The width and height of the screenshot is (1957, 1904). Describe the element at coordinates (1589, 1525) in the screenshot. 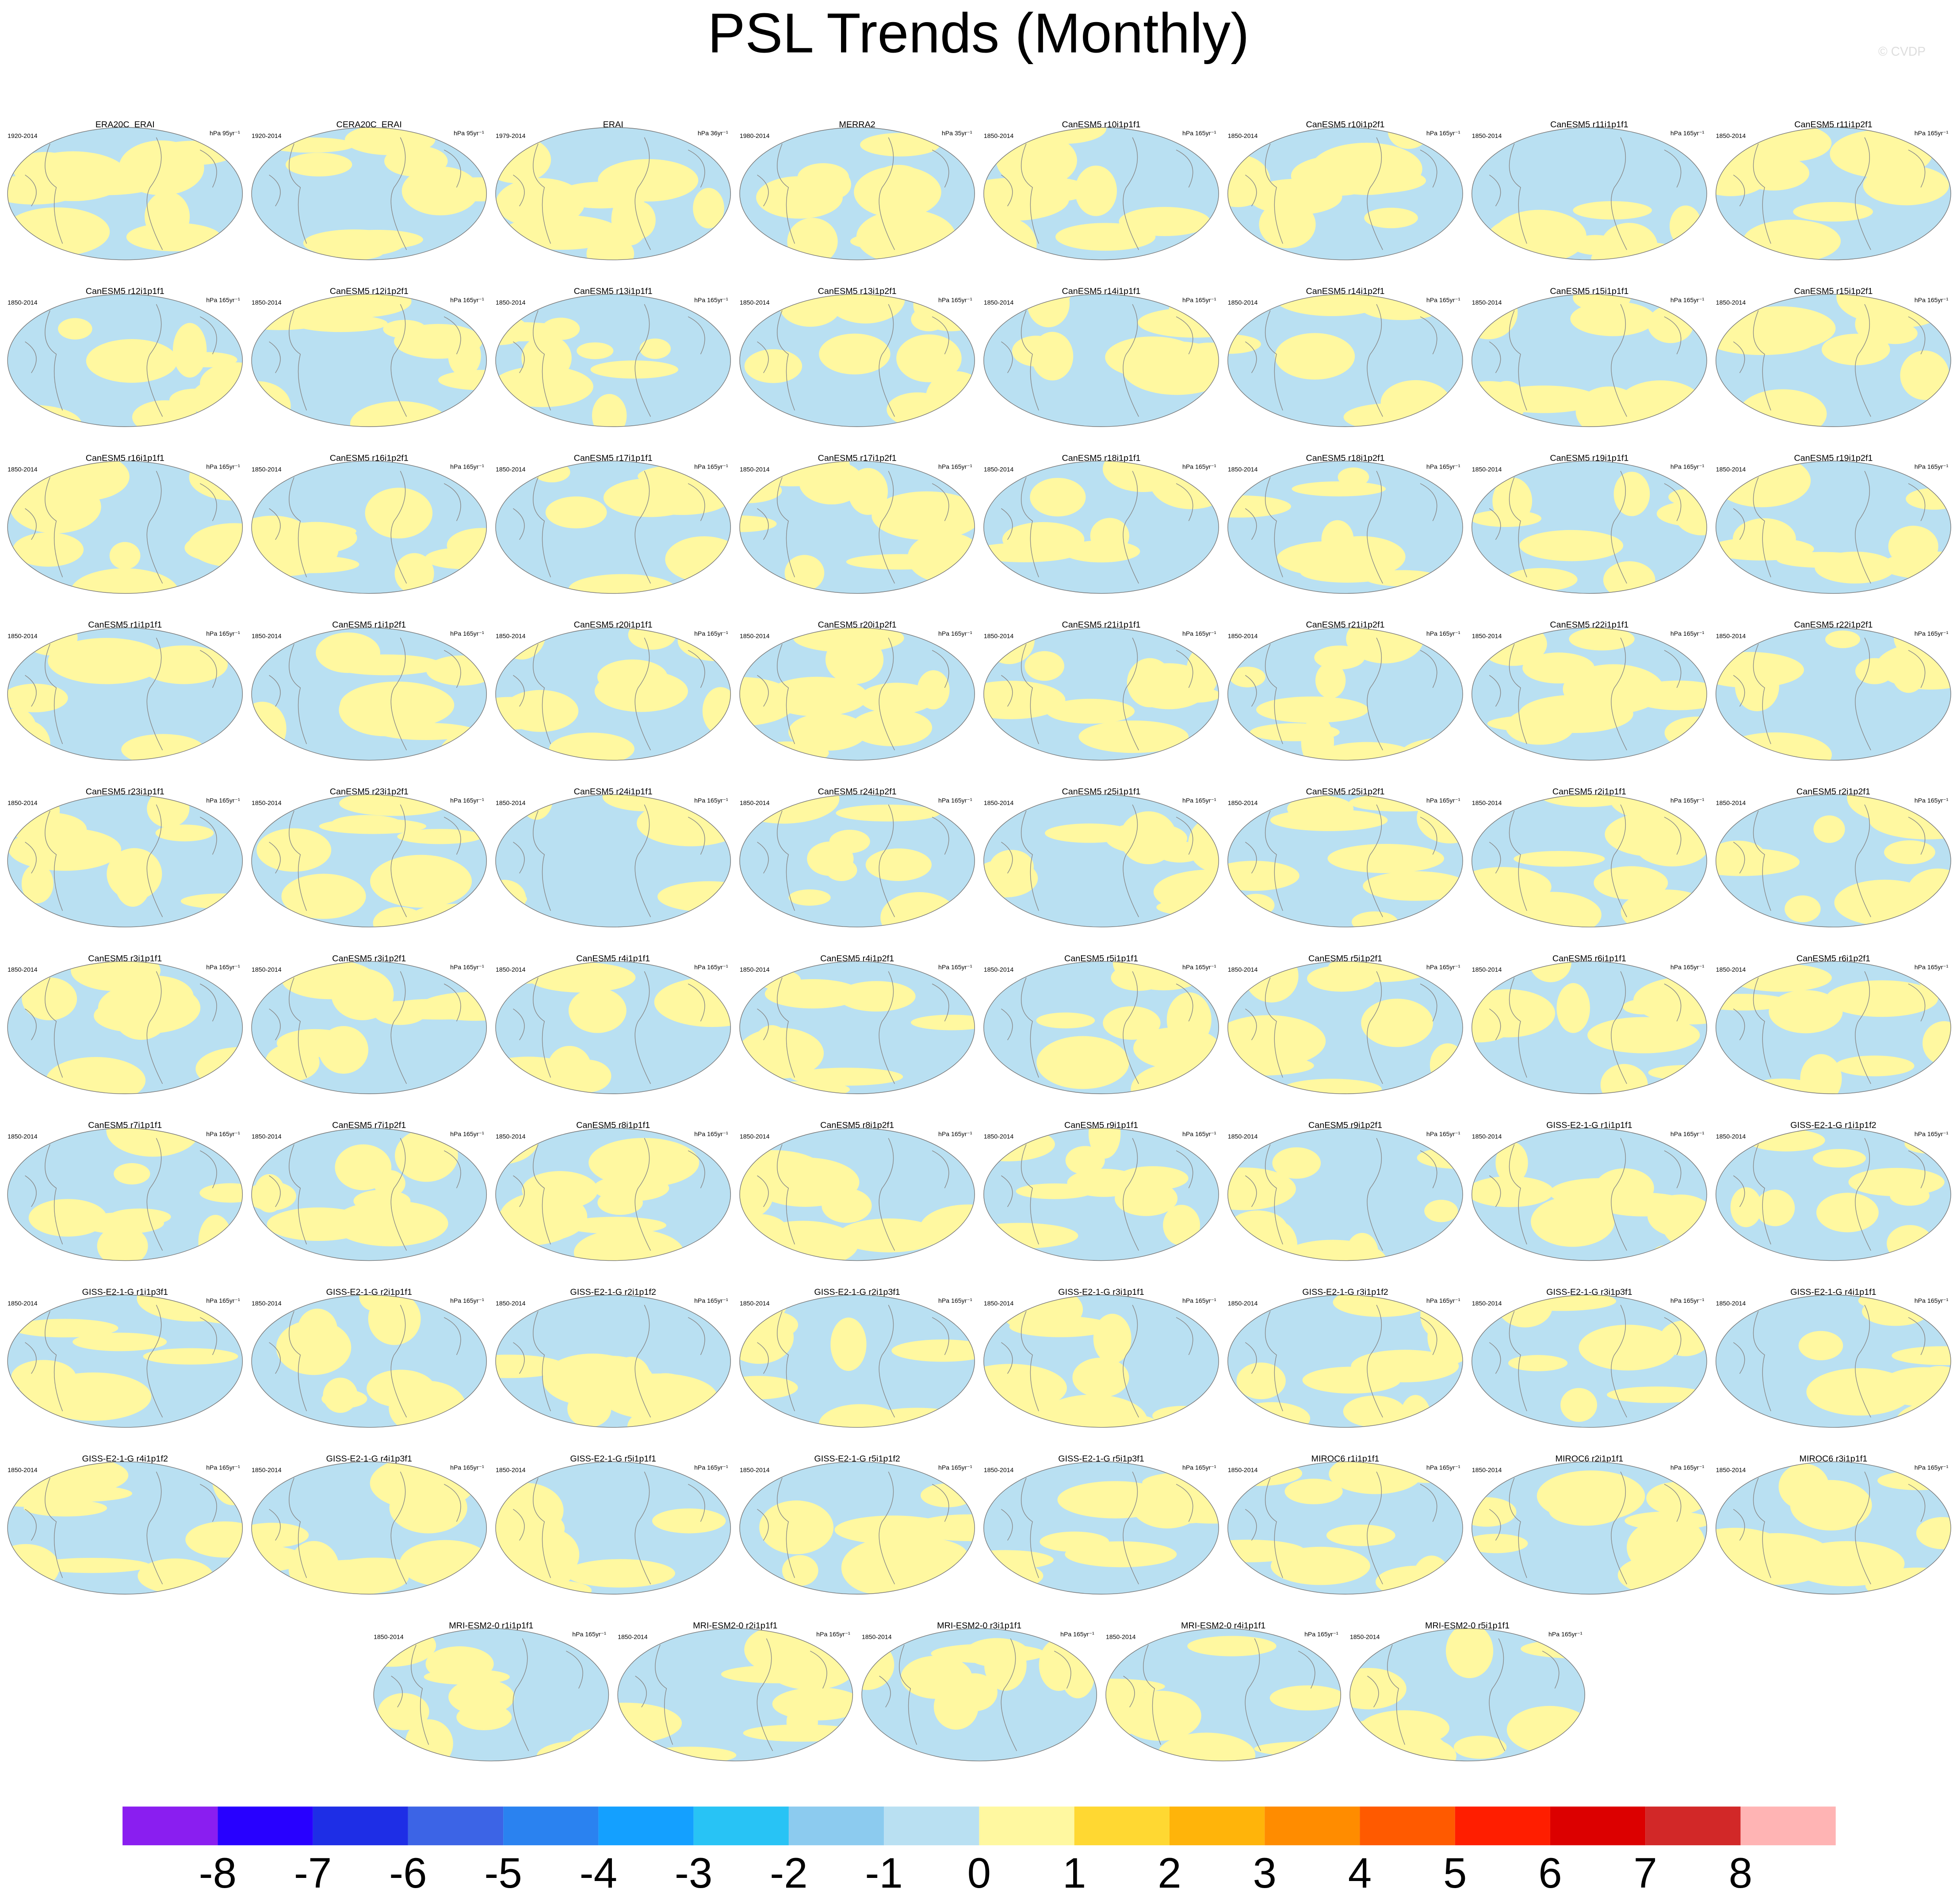

I see `map-panel: MIROC6 r2i1p1f1 1850-2014 hPa 165yr⁻¹` at that location.